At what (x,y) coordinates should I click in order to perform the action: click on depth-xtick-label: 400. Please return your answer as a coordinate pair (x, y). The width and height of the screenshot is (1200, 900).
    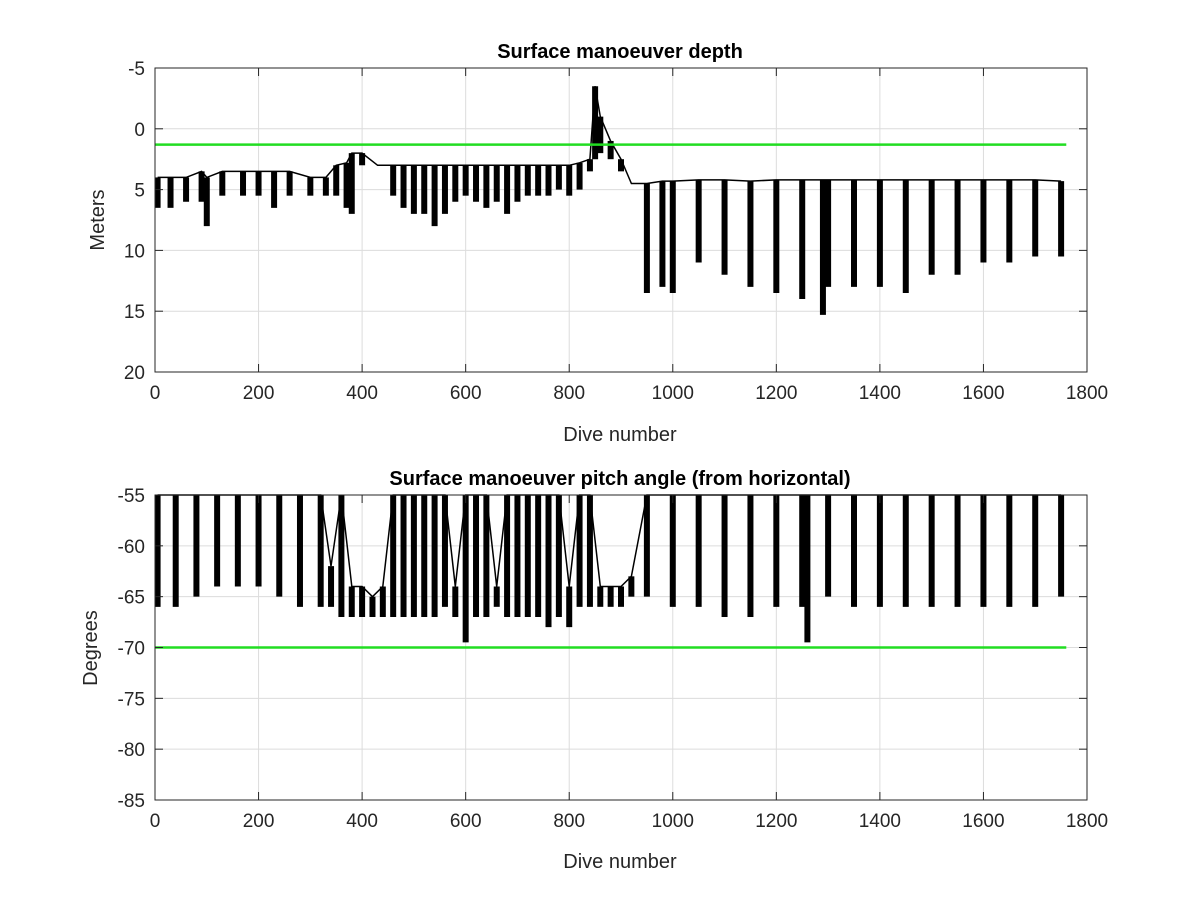
    Looking at the image, I should click on (362, 393).